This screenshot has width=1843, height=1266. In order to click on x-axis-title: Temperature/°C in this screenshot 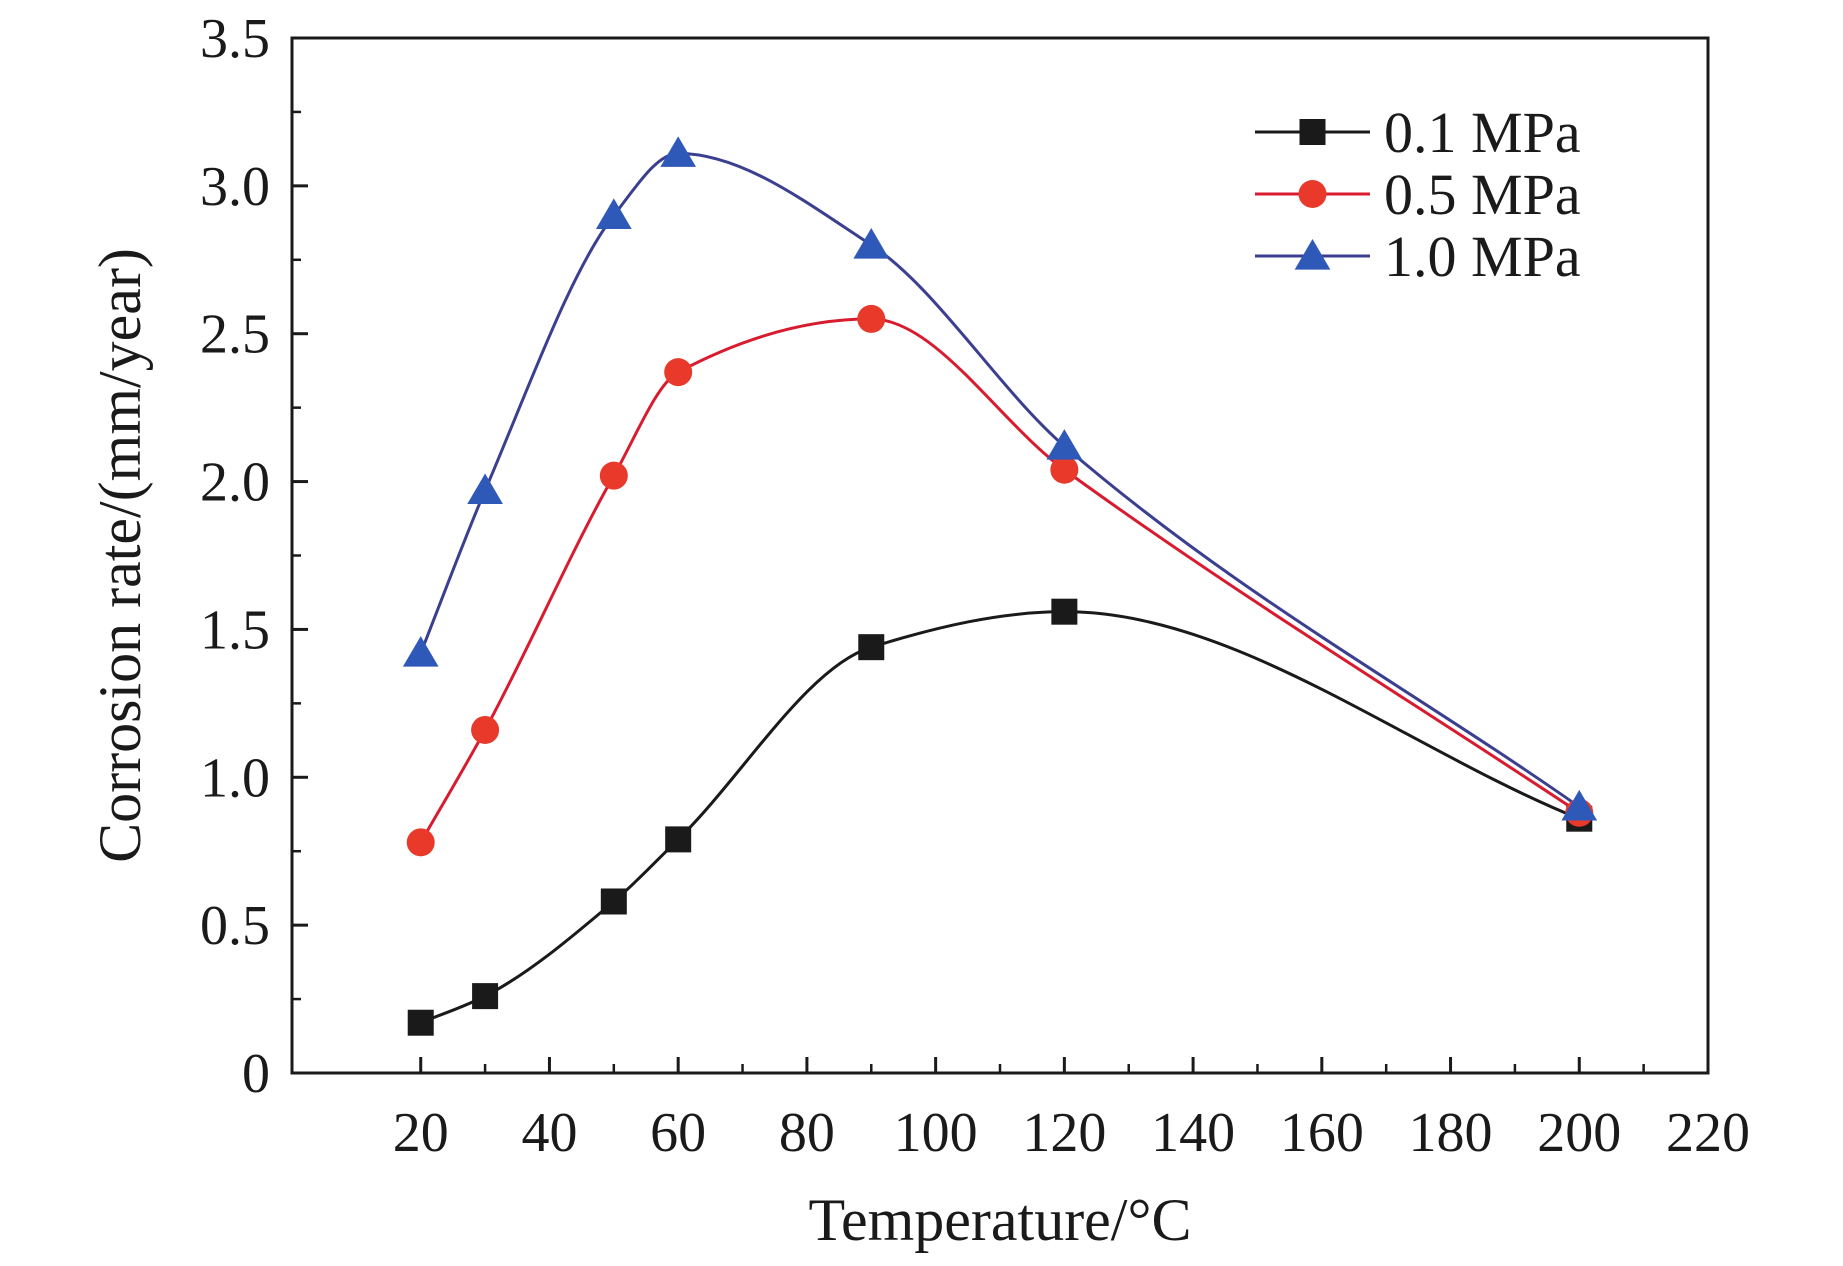, I will do `click(1000, 1220)`.